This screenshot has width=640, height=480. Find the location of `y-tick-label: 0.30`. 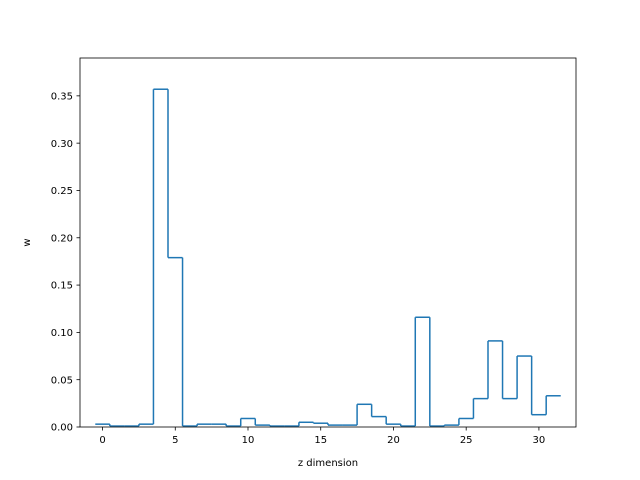

y-tick-label: 0.30 is located at coordinates (62, 144).